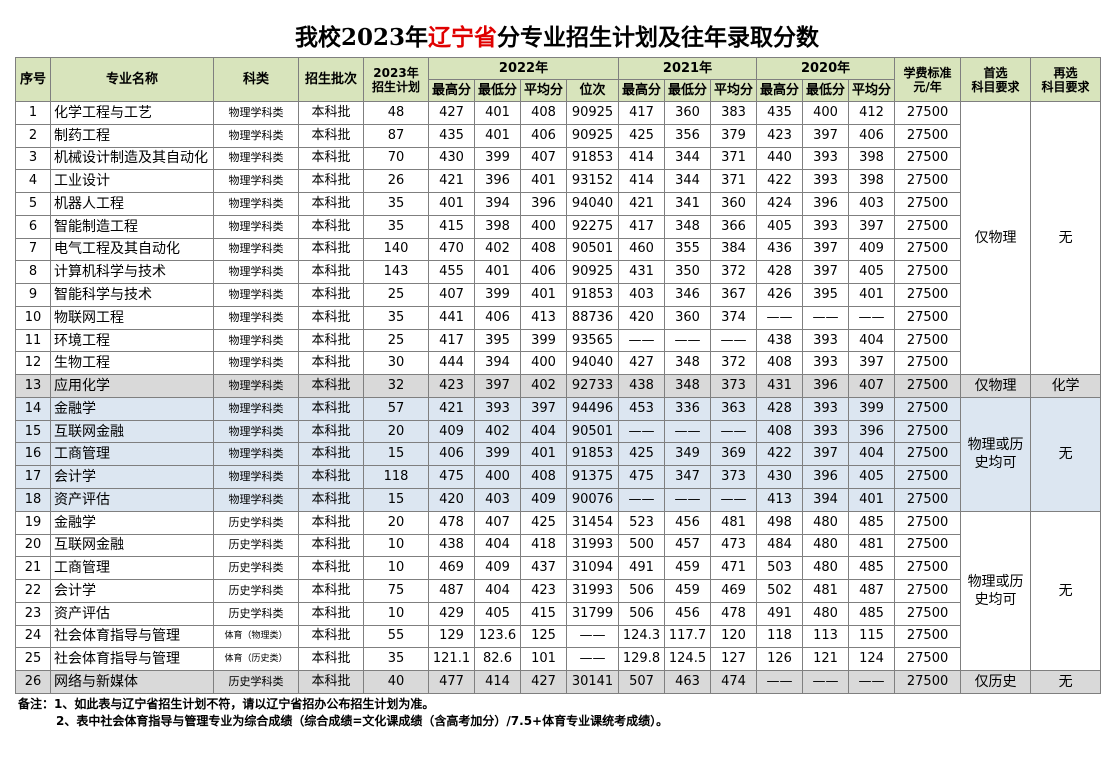 This screenshot has width=1114, height=771. What do you see at coordinates (780, 545) in the screenshot?
I see `cell: 484` at bounding box center [780, 545].